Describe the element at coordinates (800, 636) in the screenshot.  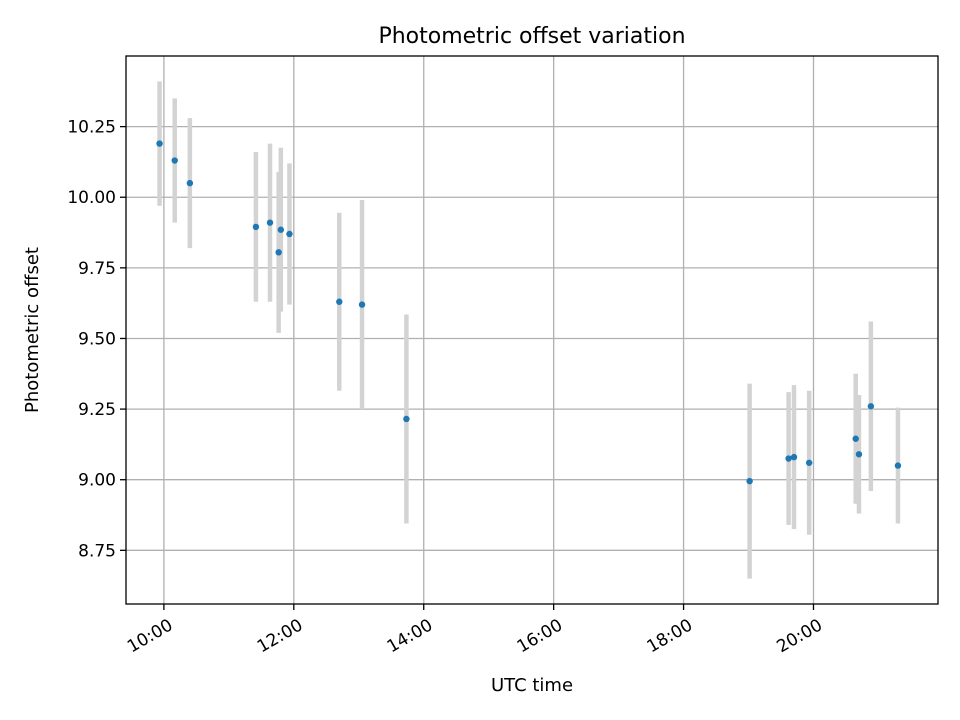
I see `x-tick-label: 20:00` at that location.